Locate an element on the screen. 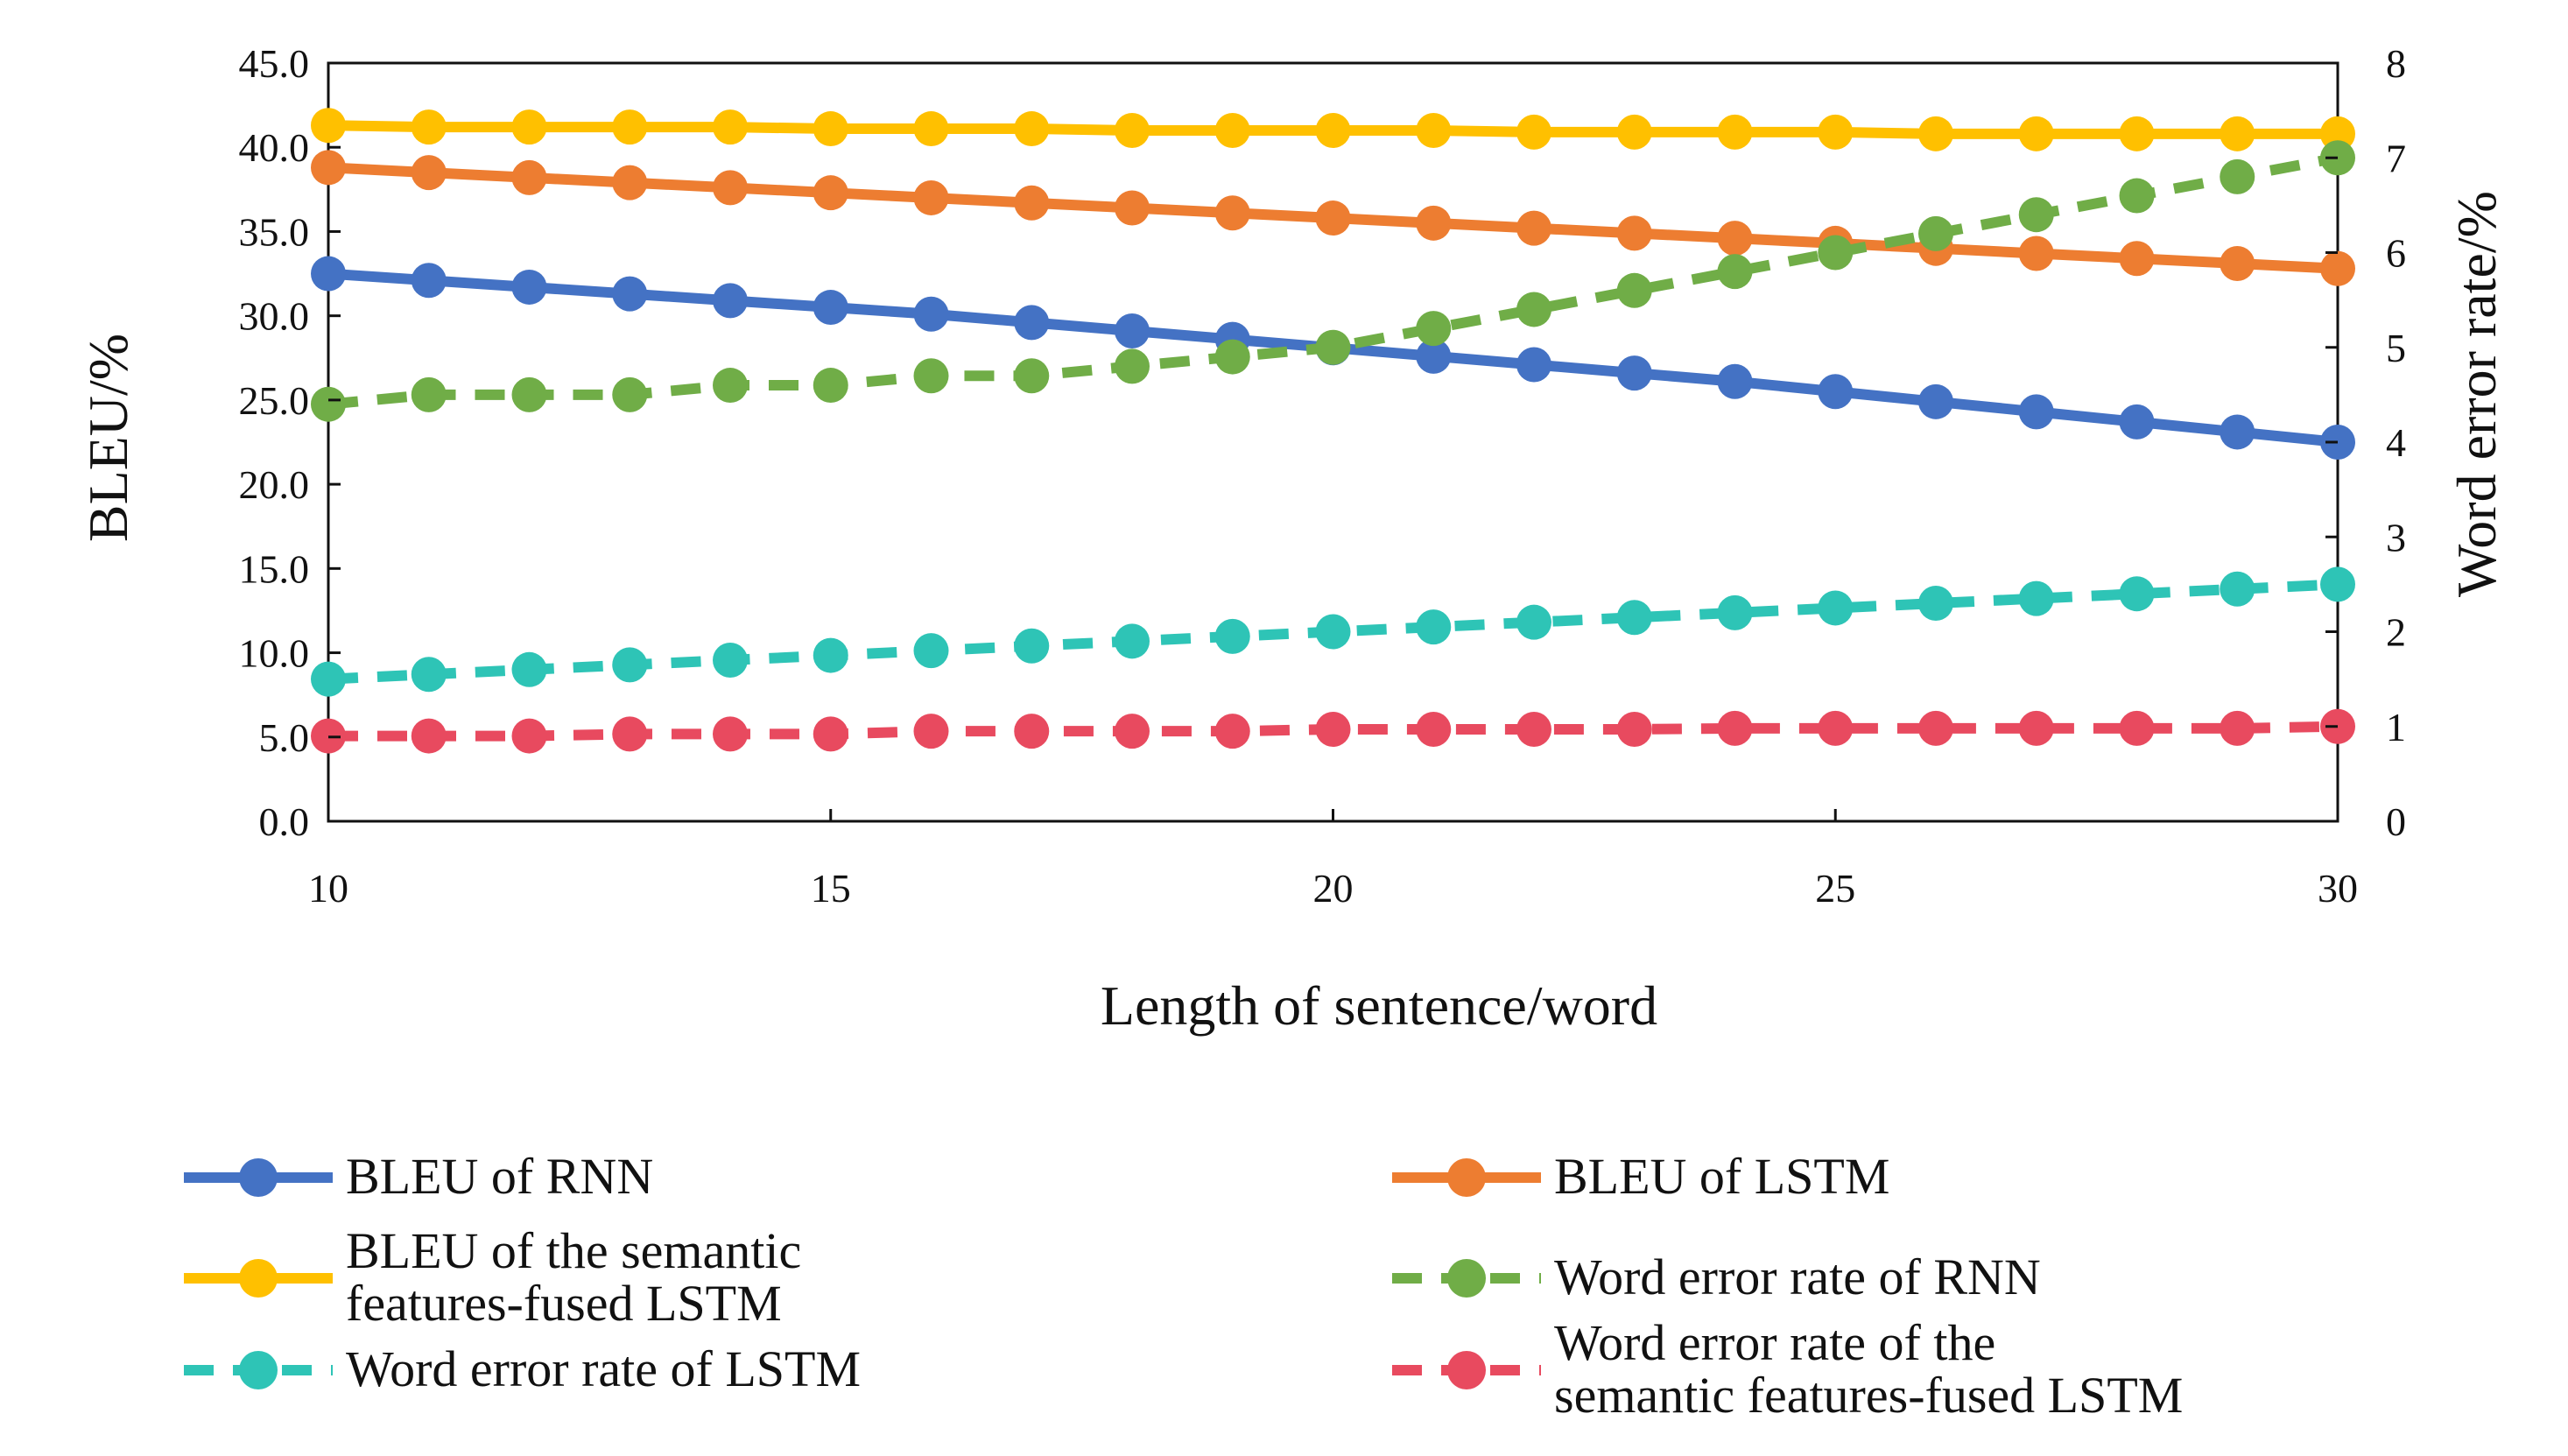 Image resolution: width=2568 pixels, height=1456 pixels. legend-label: BLEU of the semantic is located at coordinates (574, 1250).